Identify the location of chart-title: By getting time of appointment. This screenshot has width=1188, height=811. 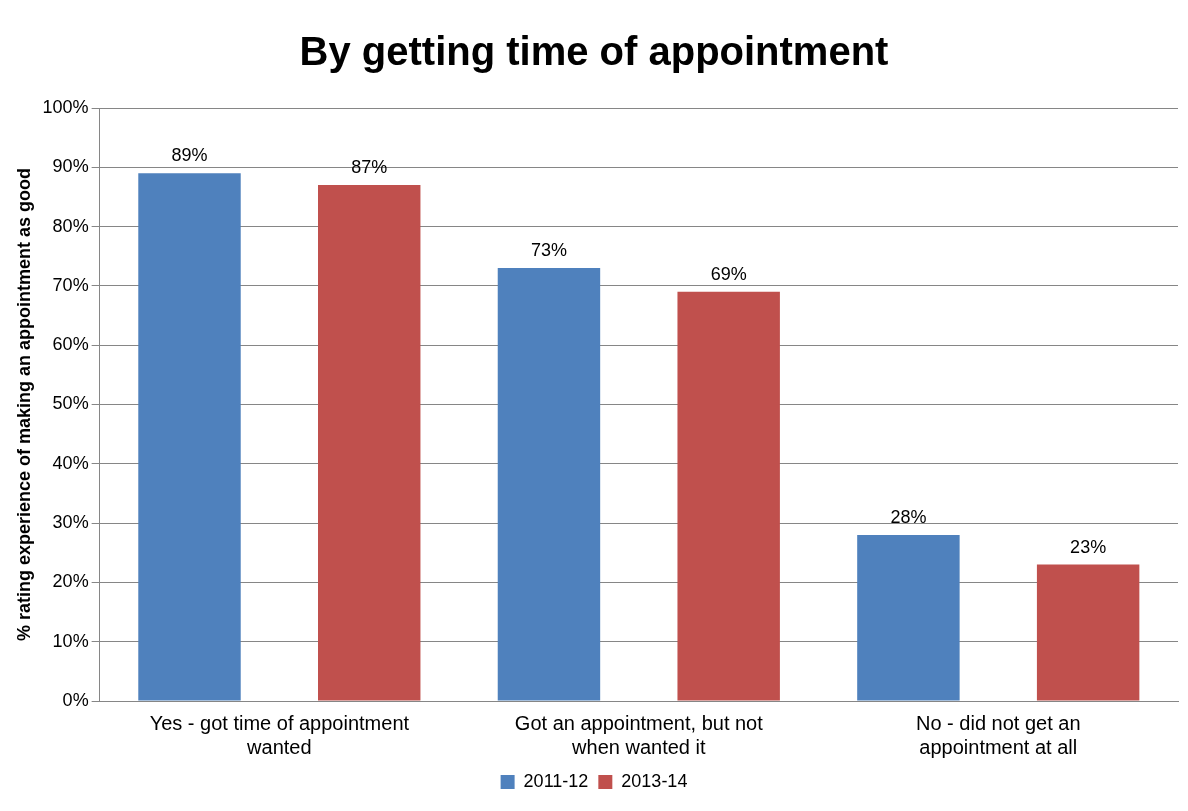
(594, 51).